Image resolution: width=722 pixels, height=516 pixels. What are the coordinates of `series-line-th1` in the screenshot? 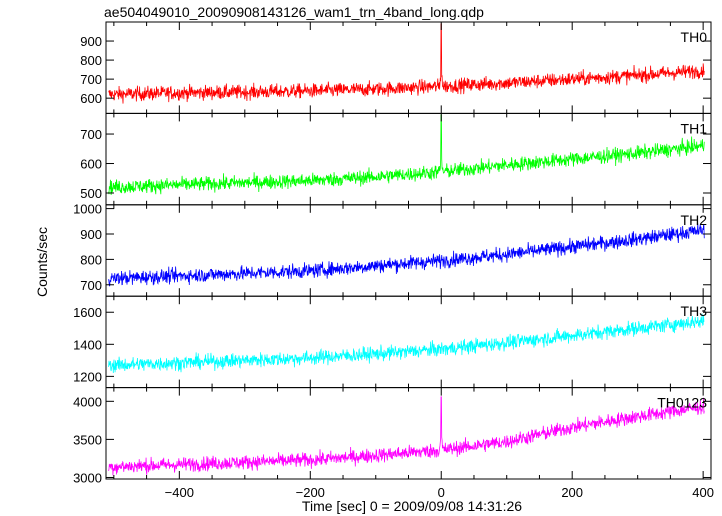 It's located at (406, 154).